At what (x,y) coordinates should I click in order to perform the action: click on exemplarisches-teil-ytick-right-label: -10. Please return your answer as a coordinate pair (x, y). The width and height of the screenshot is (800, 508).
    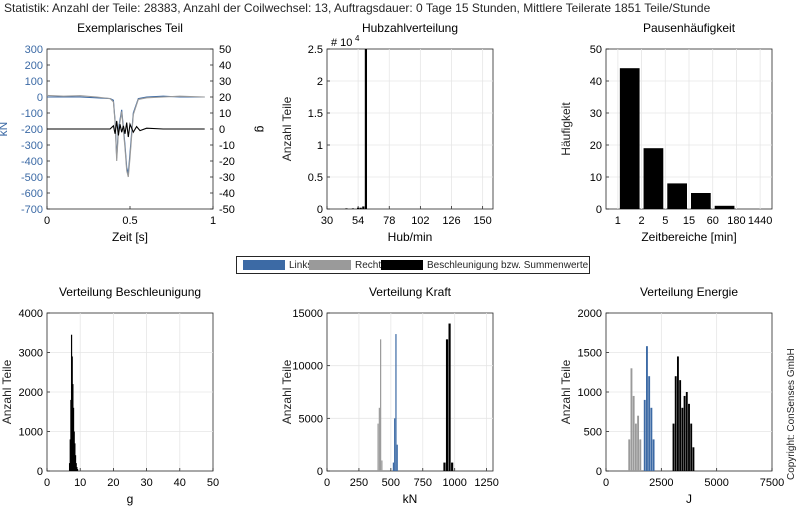
    Looking at the image, I should click on (227, 146).